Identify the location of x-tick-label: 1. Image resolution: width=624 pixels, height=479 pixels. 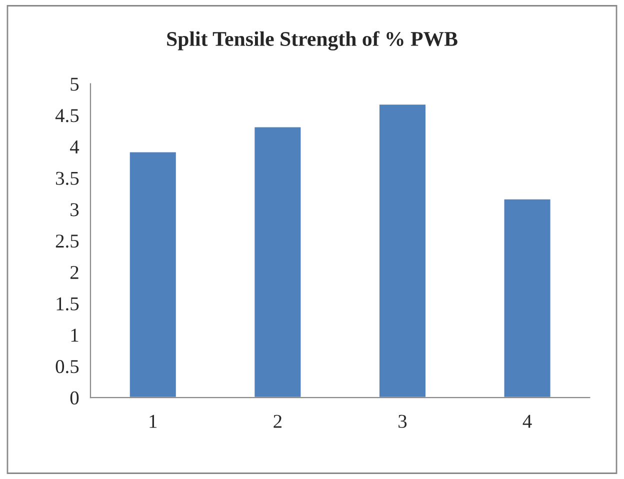
(153, 421).